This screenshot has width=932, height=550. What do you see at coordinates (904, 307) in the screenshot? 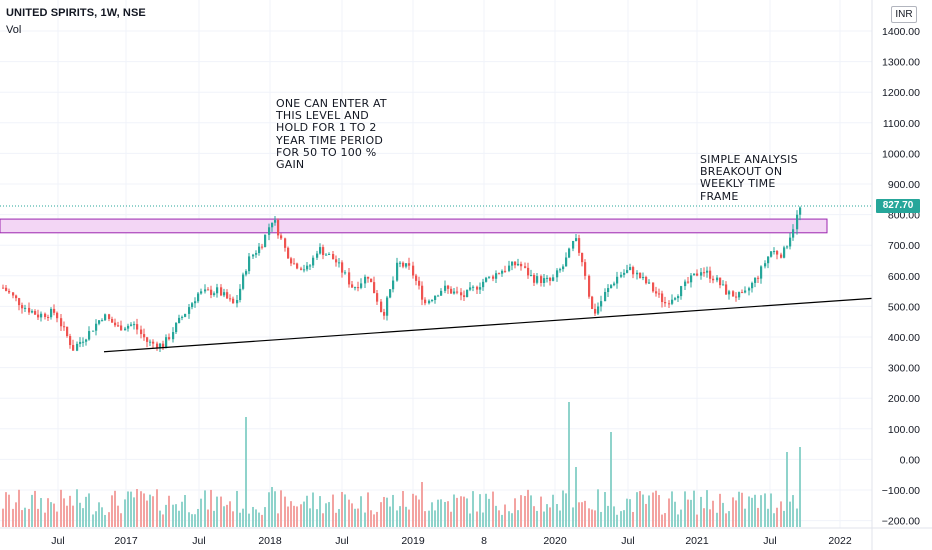
I see `price-tick-label: 500.00` at bounding box center [904, 307].